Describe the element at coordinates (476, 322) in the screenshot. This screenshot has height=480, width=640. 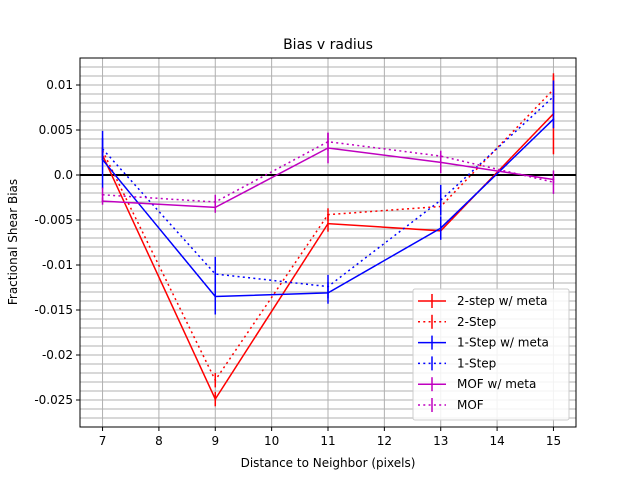
I see `legend-label: 2-Step` at that location.